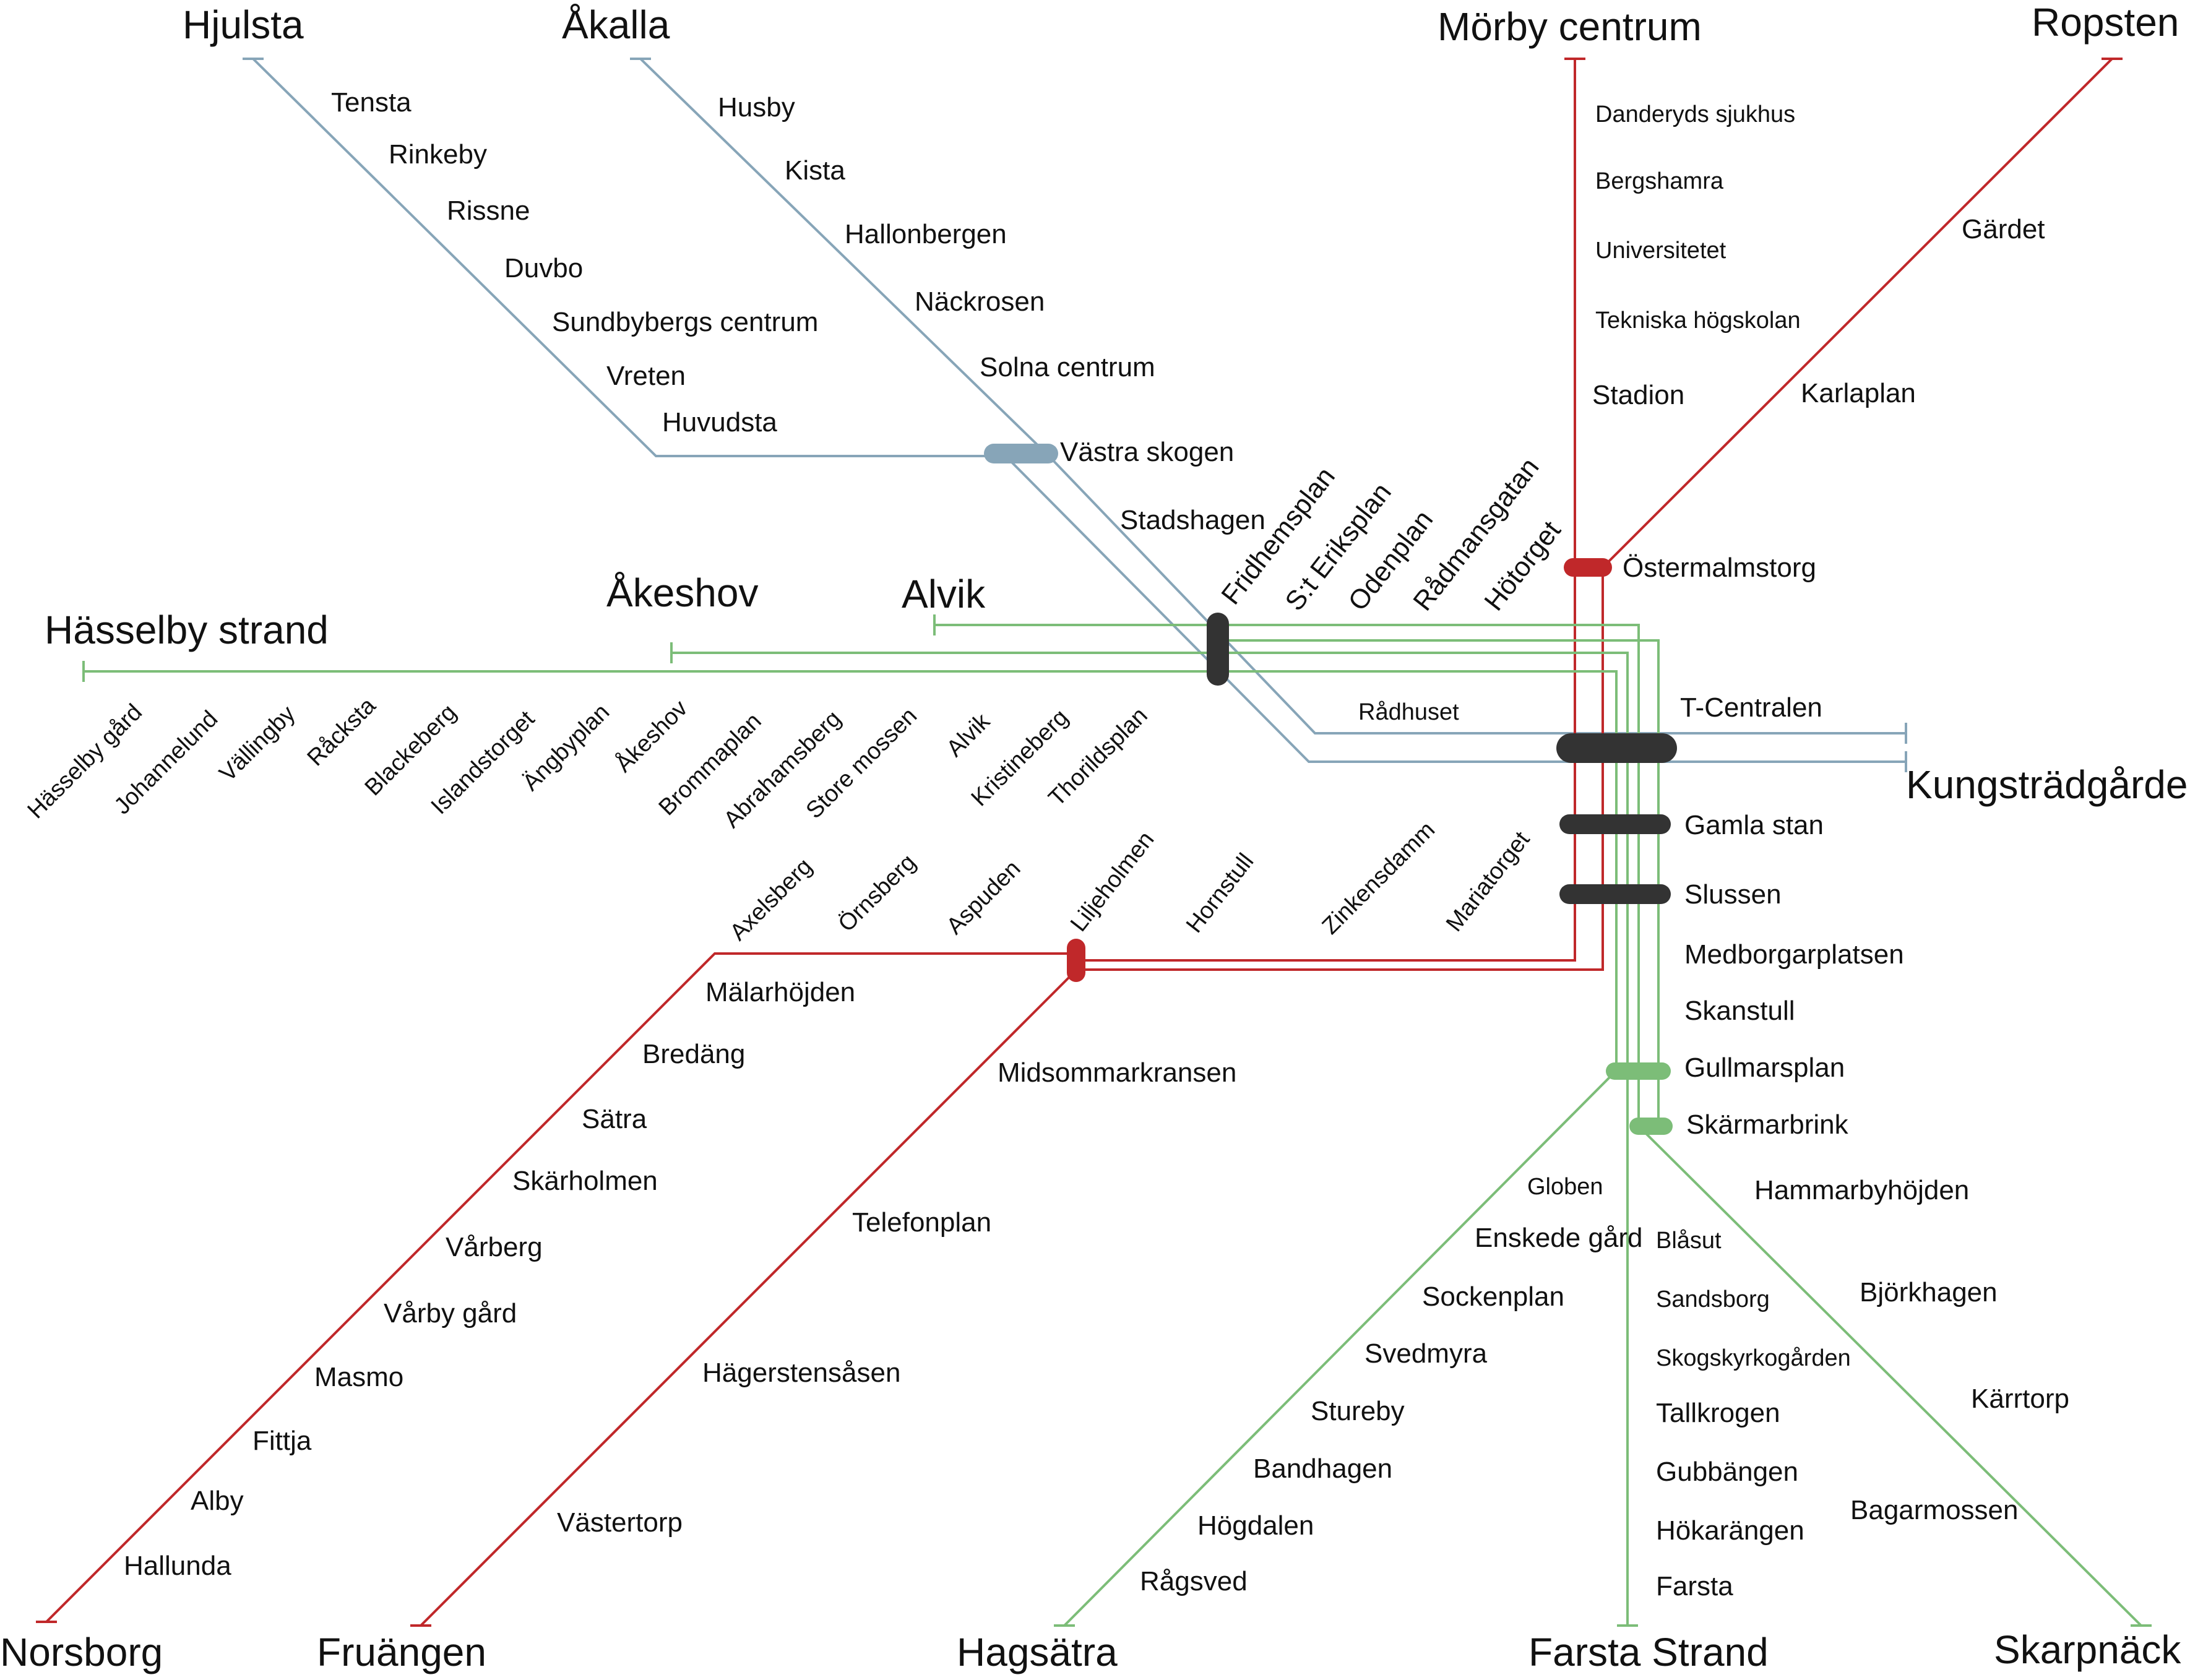  What do you see at coordinates (566, 747) in the screenshot?
I see `station-angbyplan: Ängbyplan` at bounding box center [566, 747].